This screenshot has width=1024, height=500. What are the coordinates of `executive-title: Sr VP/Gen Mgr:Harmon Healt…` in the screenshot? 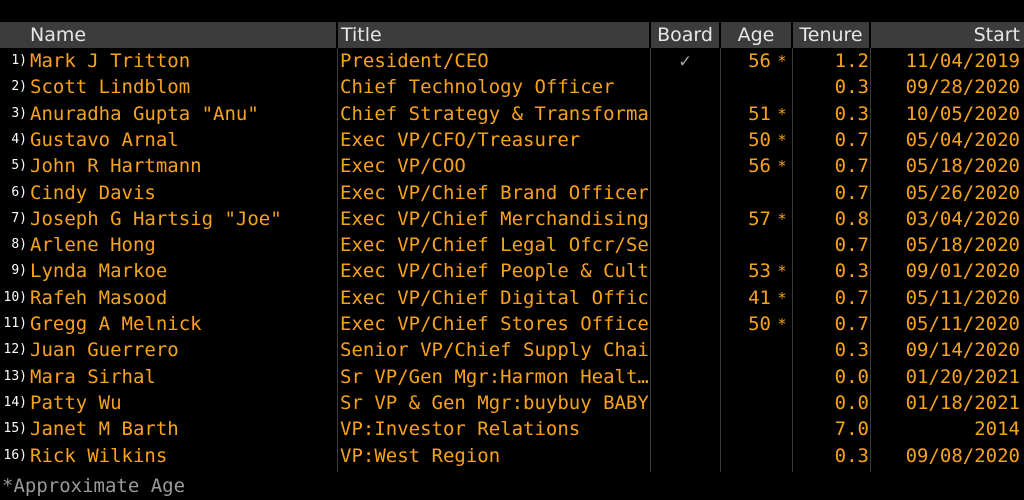 It's located at (494, 376).